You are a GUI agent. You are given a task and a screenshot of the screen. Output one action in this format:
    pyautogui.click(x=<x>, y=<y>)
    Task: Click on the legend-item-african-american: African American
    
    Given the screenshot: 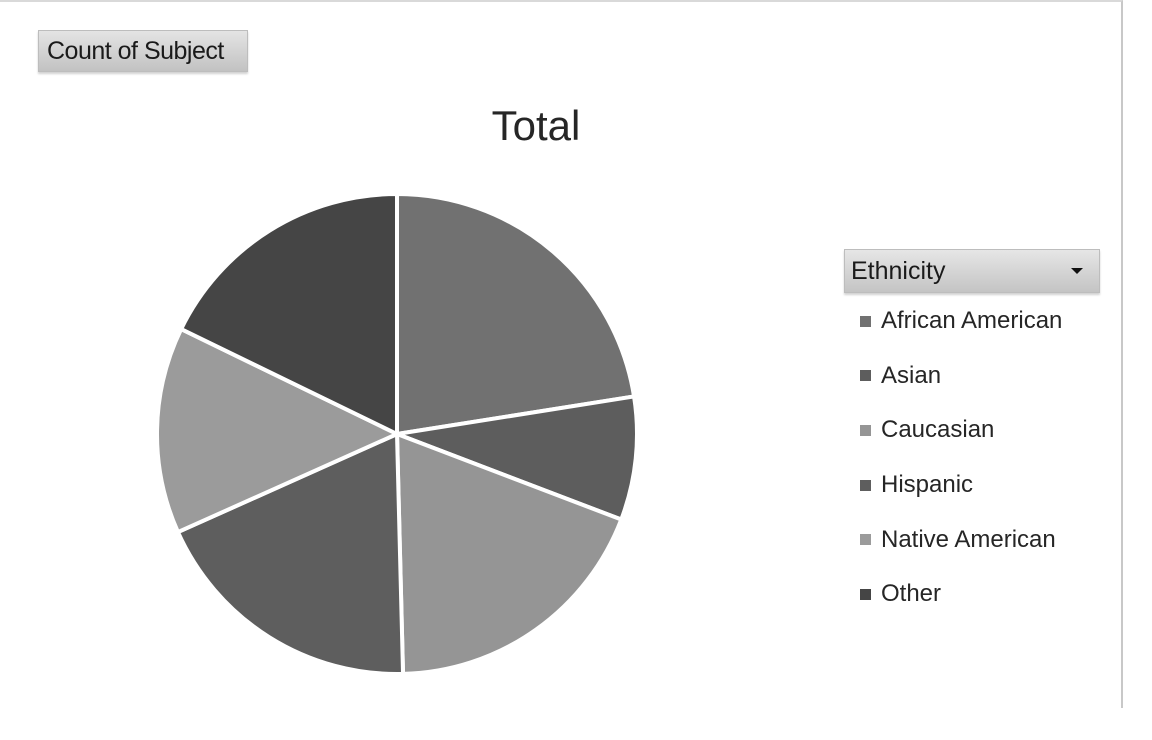 What is the action you would take?
    pyautogui.click(x=961, y=321)
    